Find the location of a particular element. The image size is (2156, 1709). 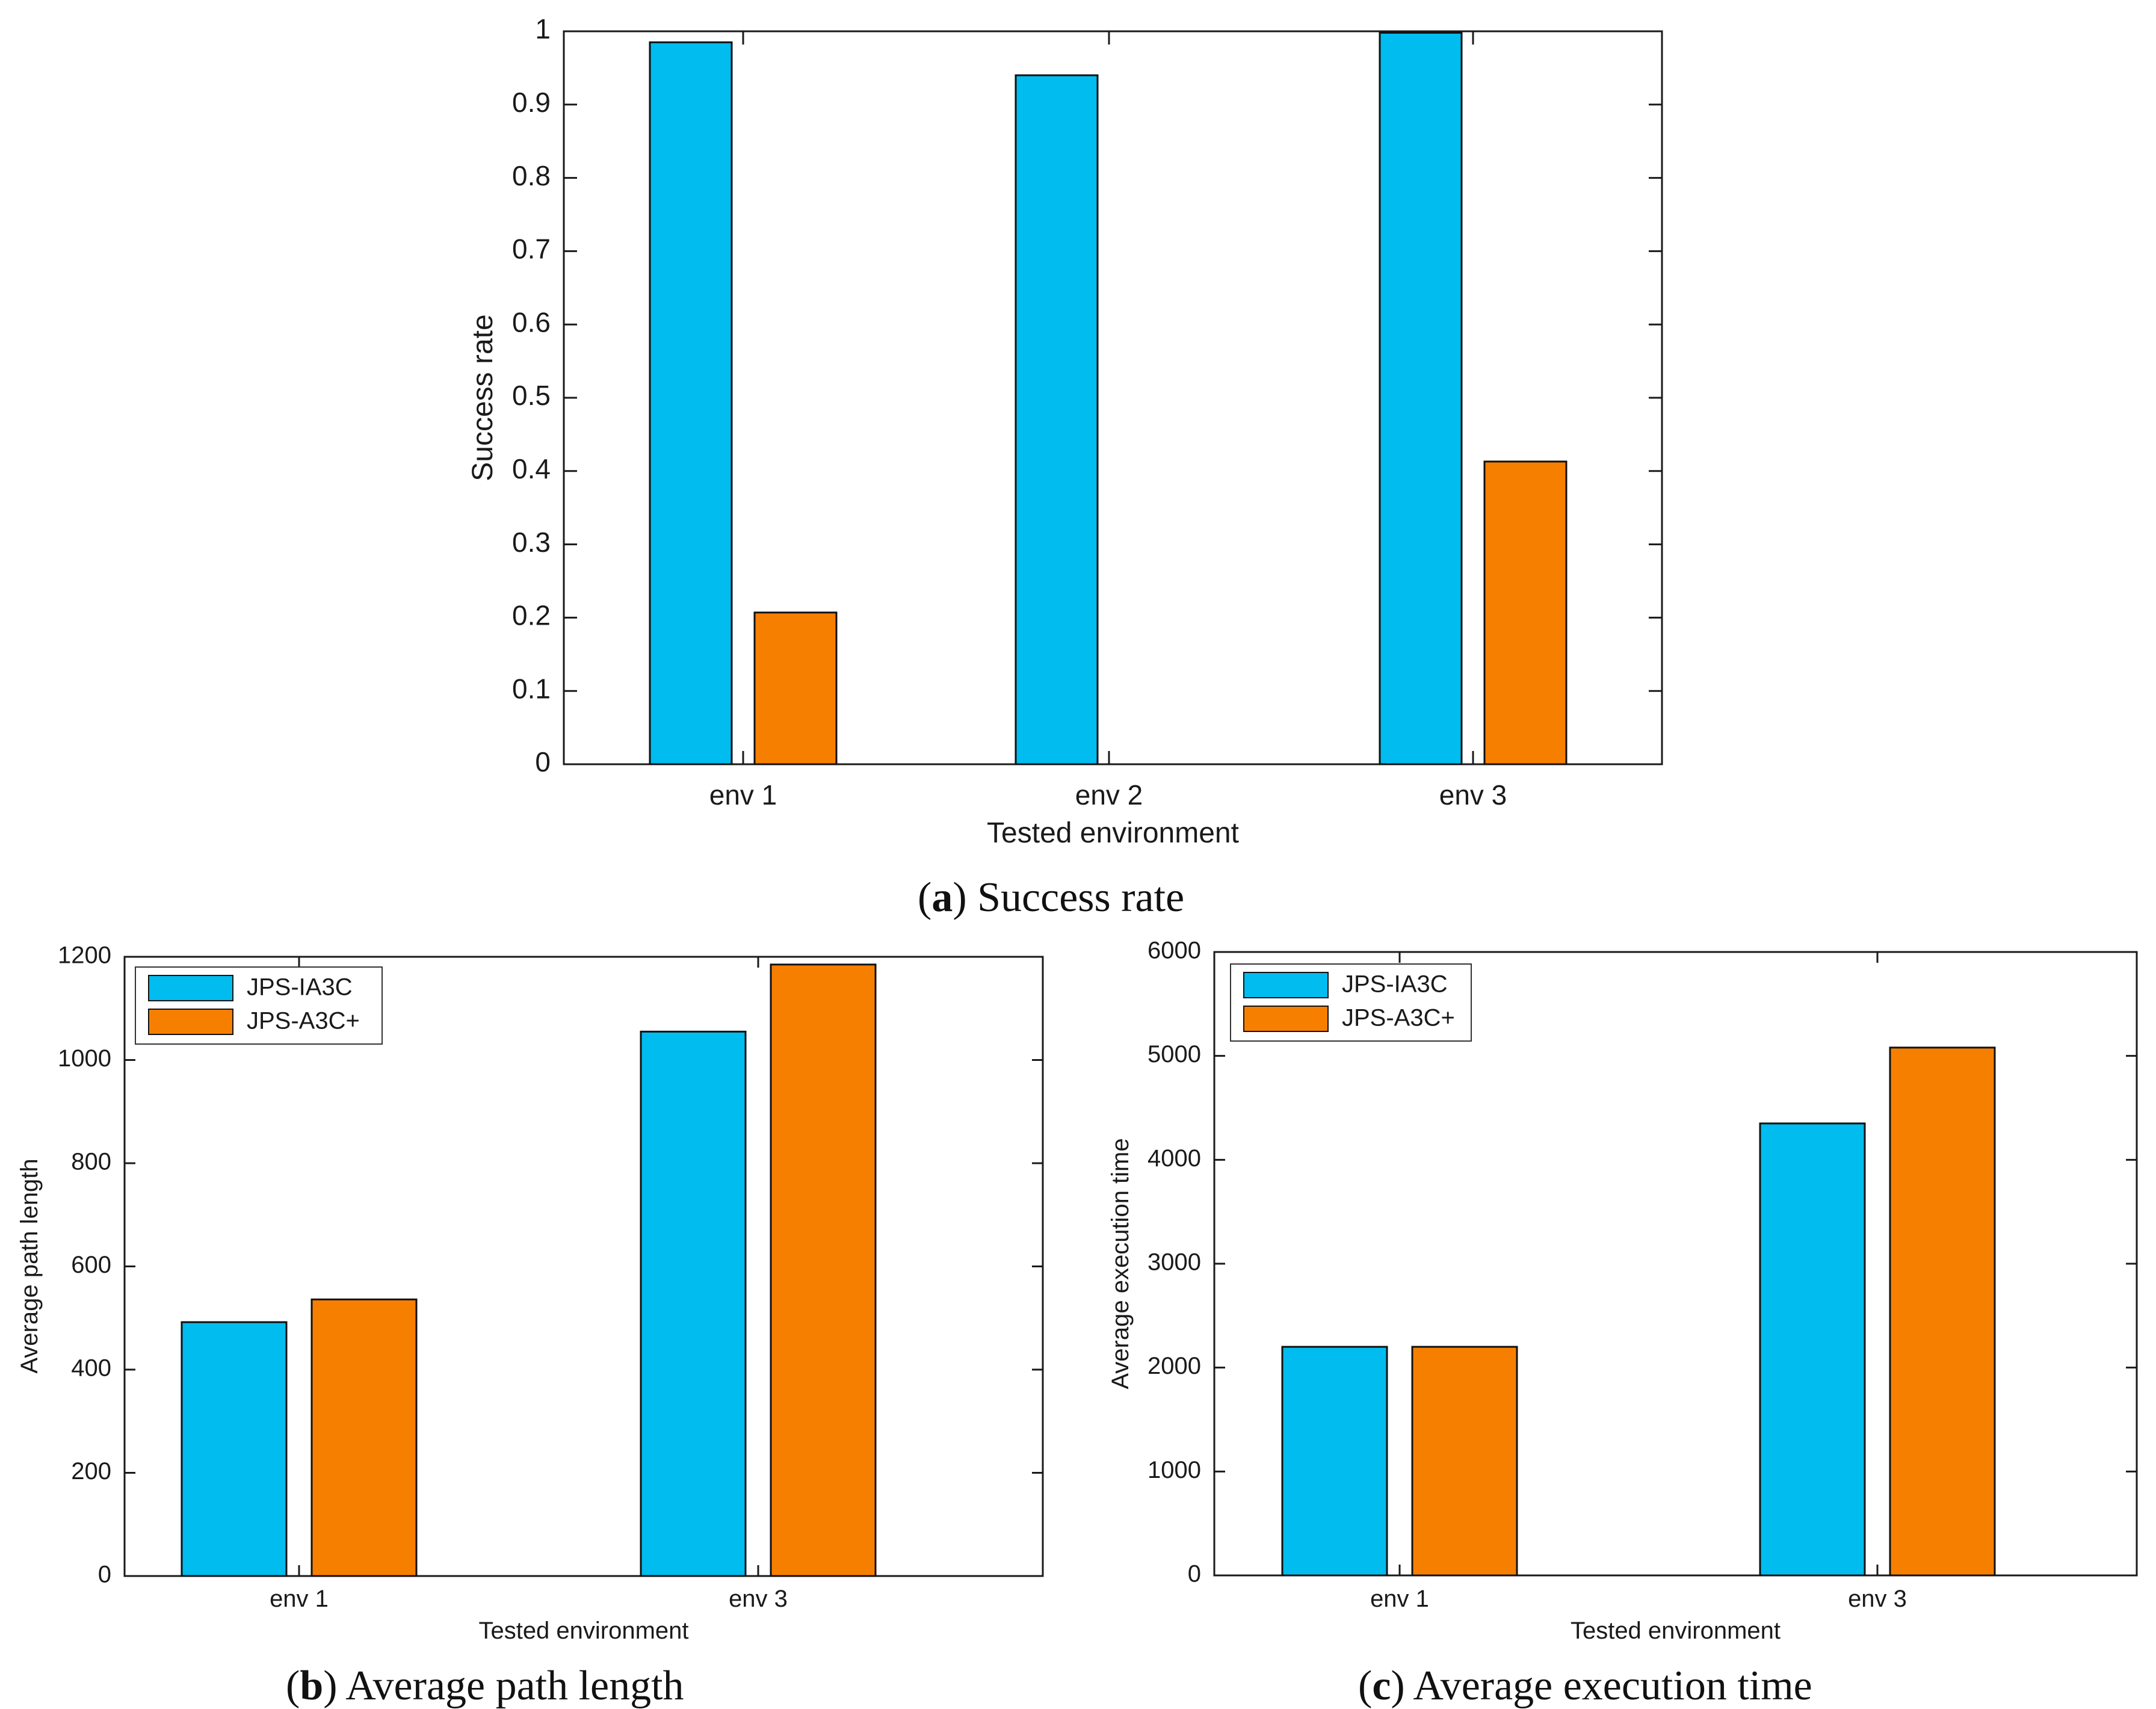

caption-a-close: ) is located at coordinates (960, 898).